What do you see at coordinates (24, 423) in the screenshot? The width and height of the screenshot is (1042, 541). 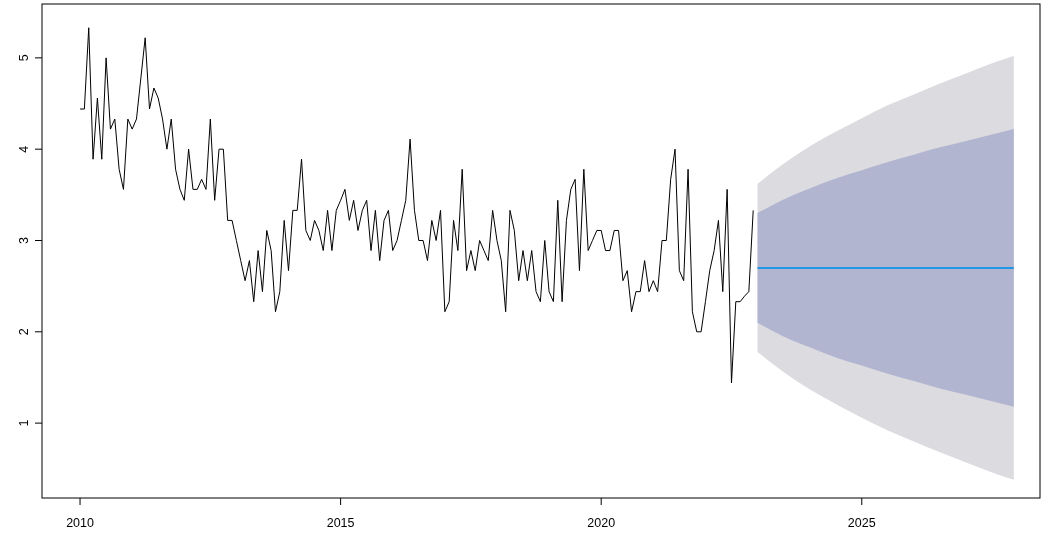 I see `y-tick-label: 1` at bounding box center [24, 423].